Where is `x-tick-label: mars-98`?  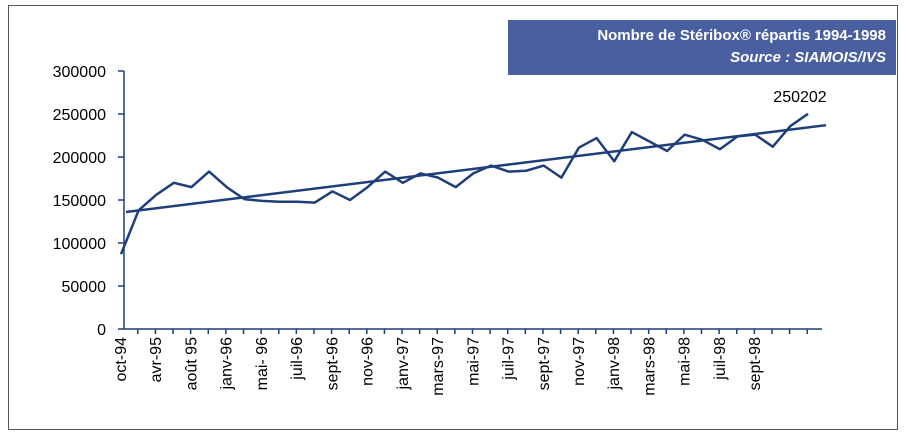
x-tick-label: mars-98 is located at coordinates (649, 366).